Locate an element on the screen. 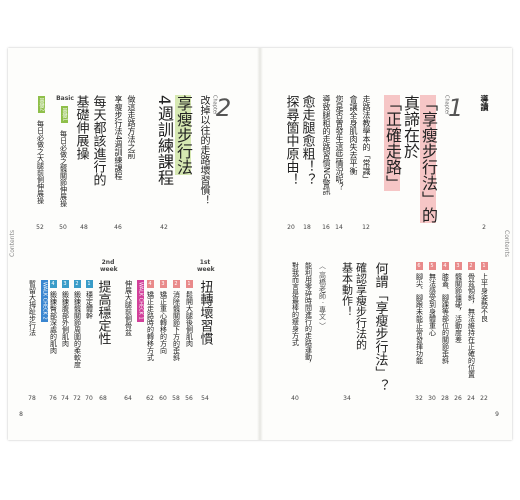 Image resolution: width=520 pixels, height=500 pixels. page-number: 50 is located at coordinates (63, 227).